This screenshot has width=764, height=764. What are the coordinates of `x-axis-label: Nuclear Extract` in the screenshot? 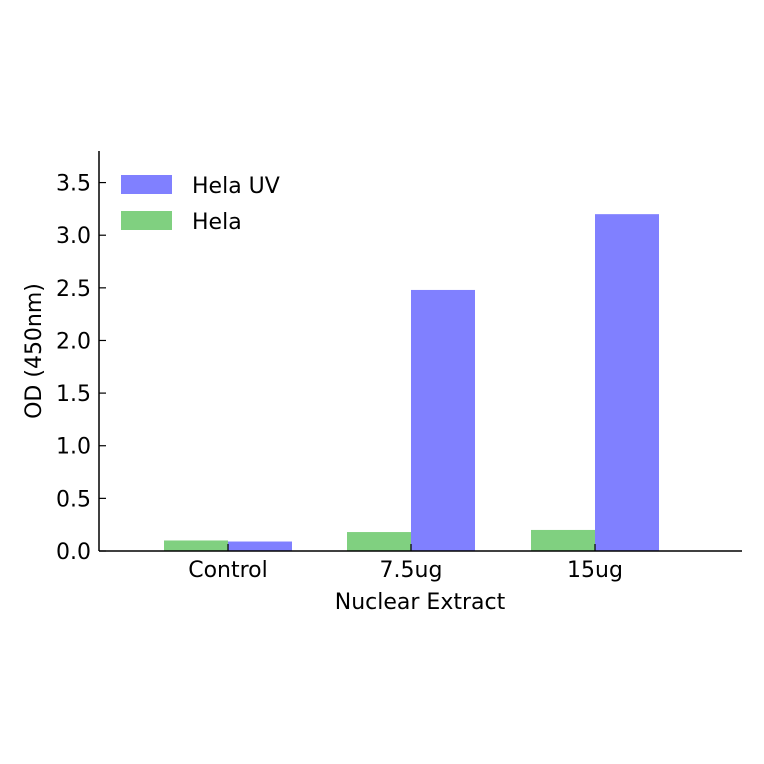 It's located at (420, 602).